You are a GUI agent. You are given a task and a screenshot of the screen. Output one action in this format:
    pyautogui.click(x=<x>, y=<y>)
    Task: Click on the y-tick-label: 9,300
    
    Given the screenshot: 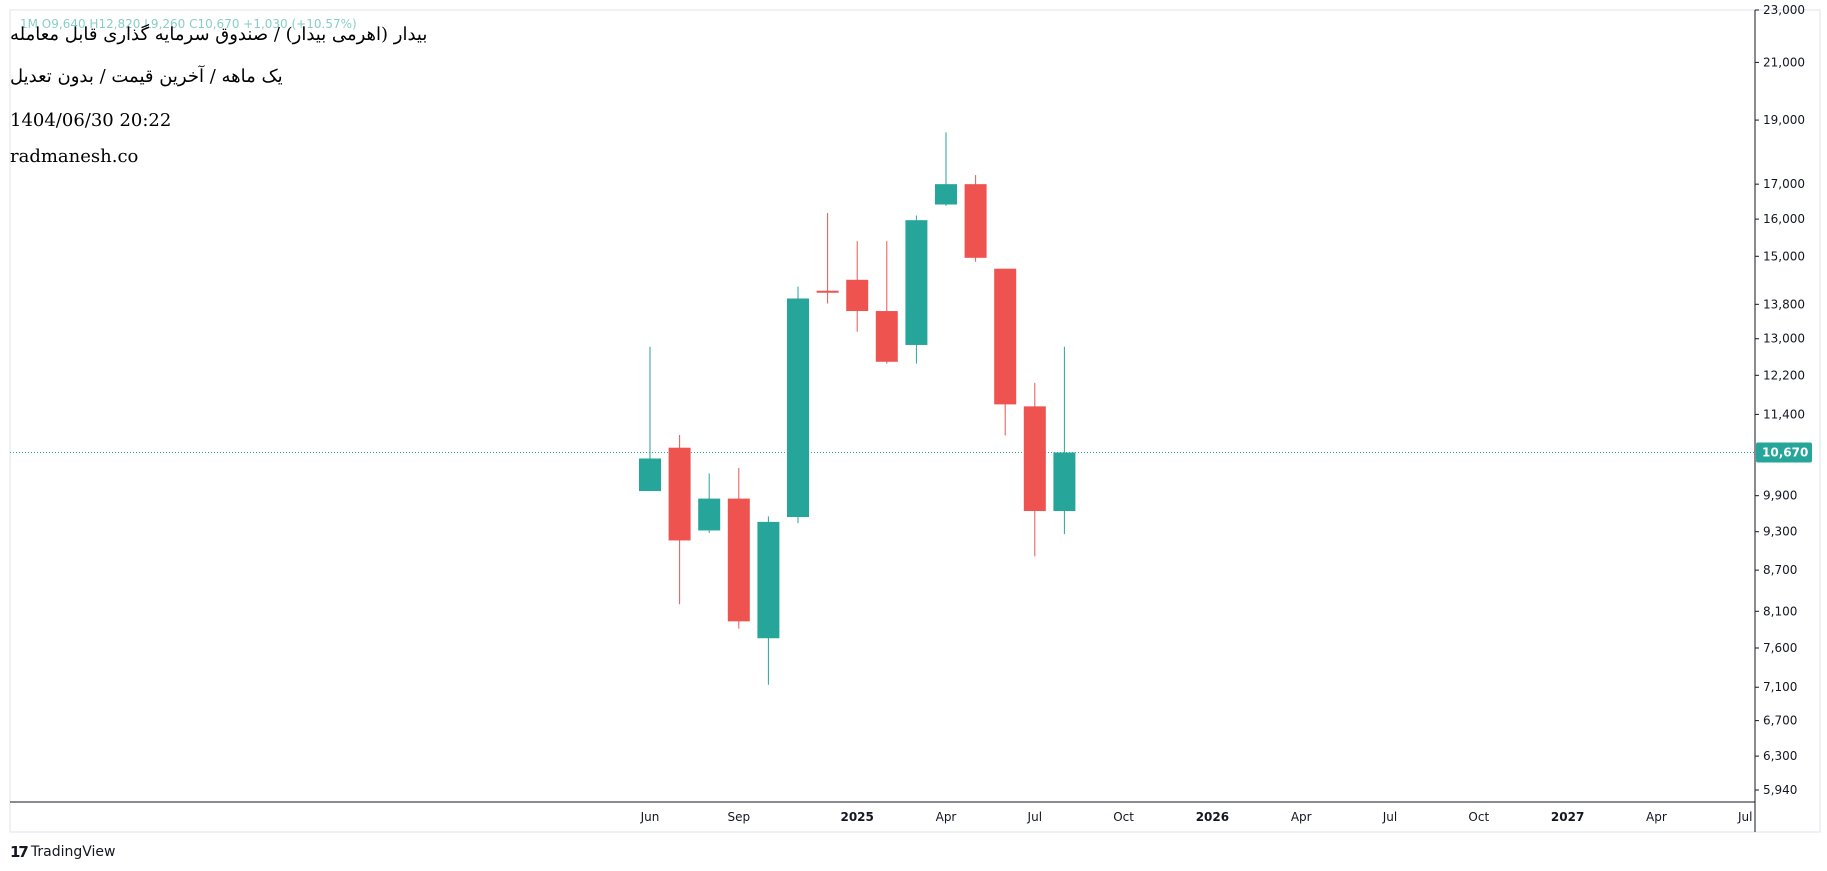 What is the action you would take?
    pyautogui.click(x=1780, y=532)
    